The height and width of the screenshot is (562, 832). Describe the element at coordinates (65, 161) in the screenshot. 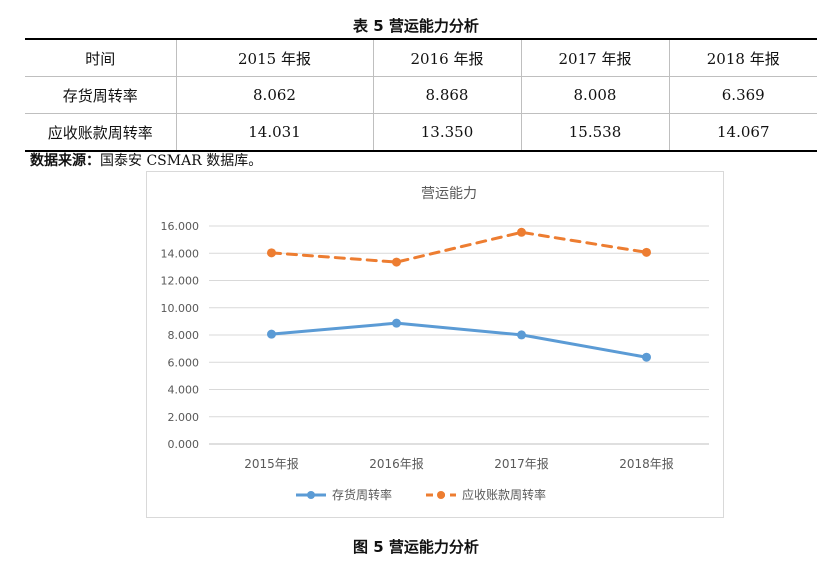

I see `source-note-label: 数据来源：` at that location.